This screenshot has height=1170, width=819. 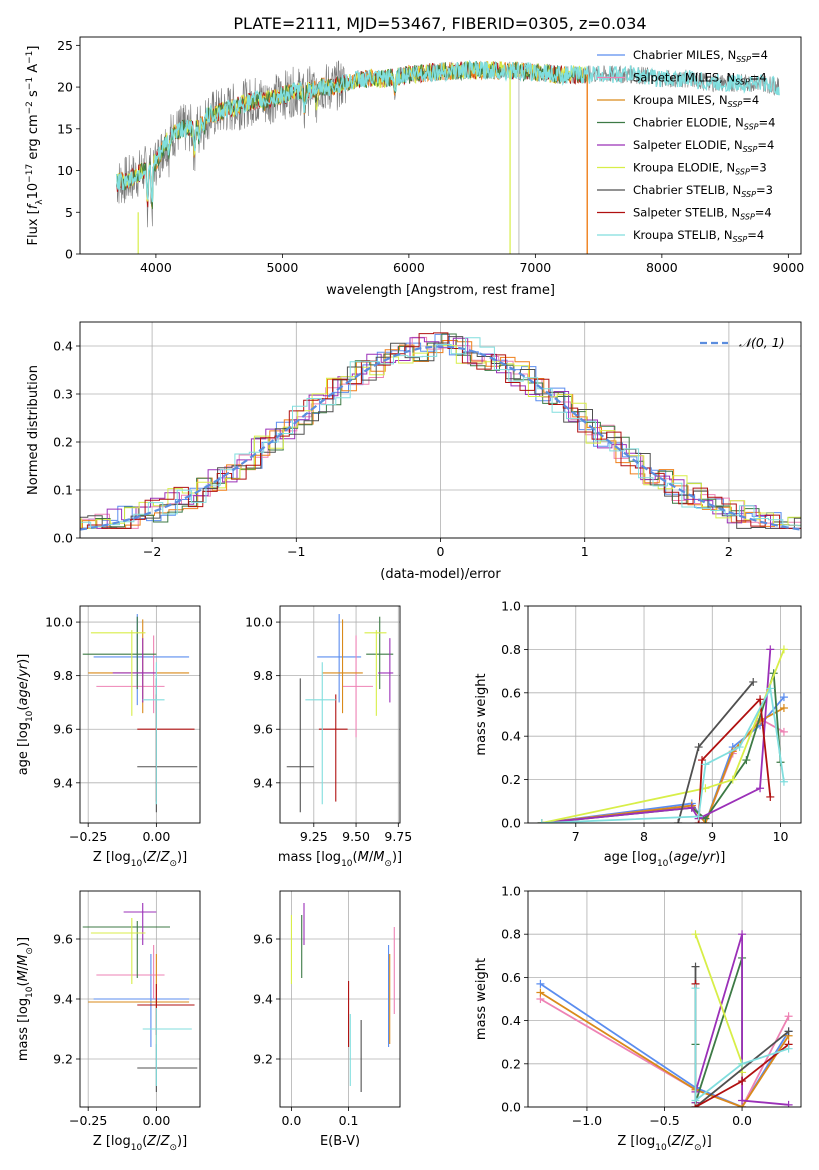 What do you see at coordinates (684, 55) in the screenshot?
I see `legend-label-text: Chabrier MILES, N` at bounding box center [684, 55].